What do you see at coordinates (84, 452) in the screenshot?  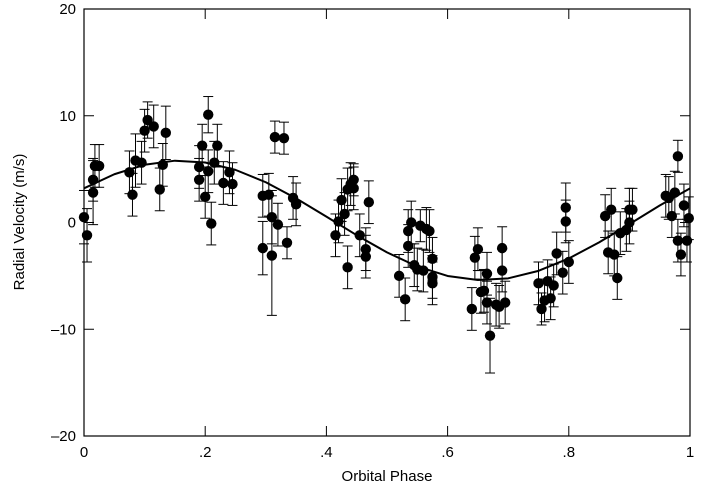 I see `x-tick-label: 0` at bounding box center [84, 452].